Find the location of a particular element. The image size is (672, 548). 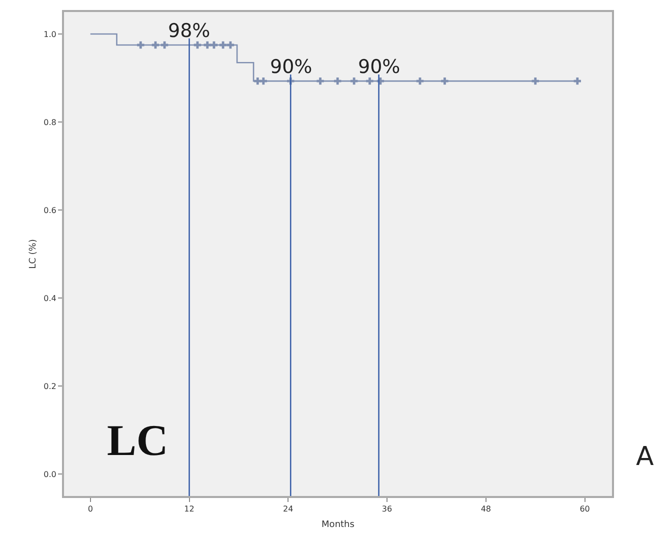

x-tick-label: 60 is located at coordinates (585, 509).